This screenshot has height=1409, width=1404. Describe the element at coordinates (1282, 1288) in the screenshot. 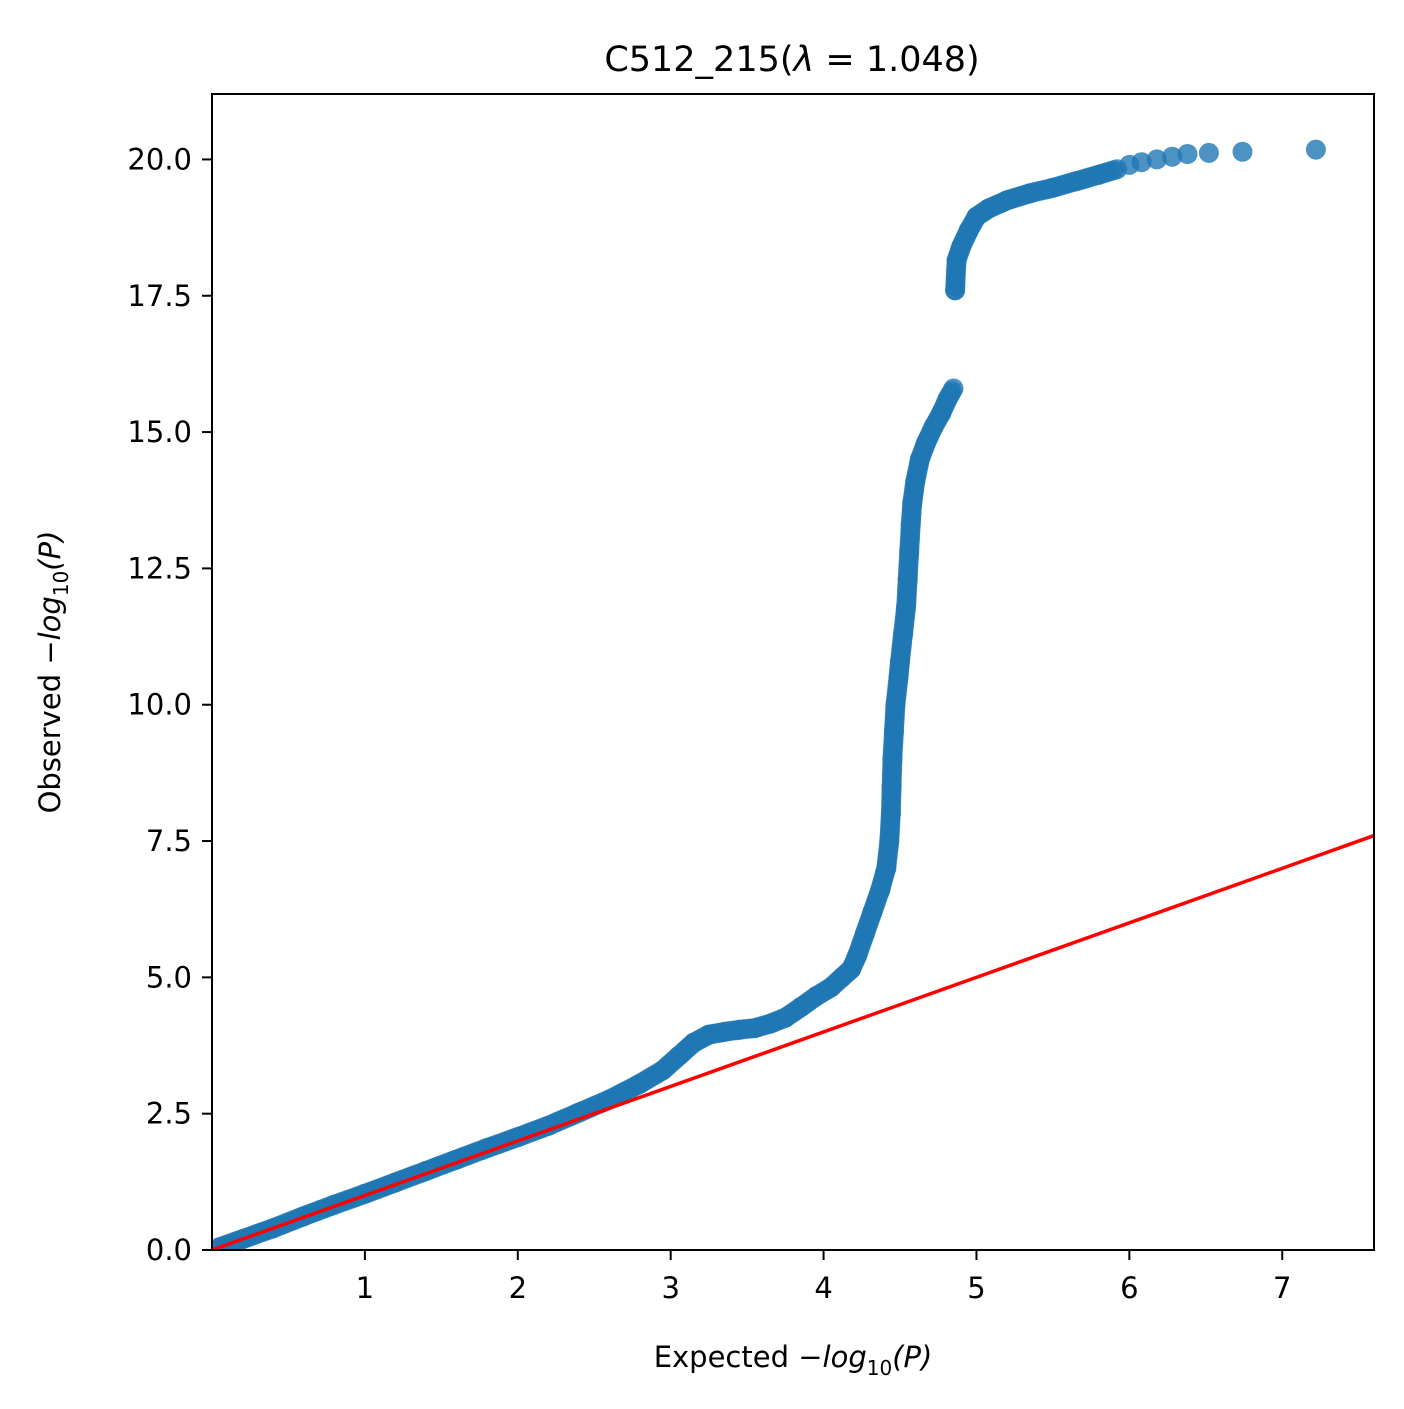

I see `x-tick-label: 7` at that location.